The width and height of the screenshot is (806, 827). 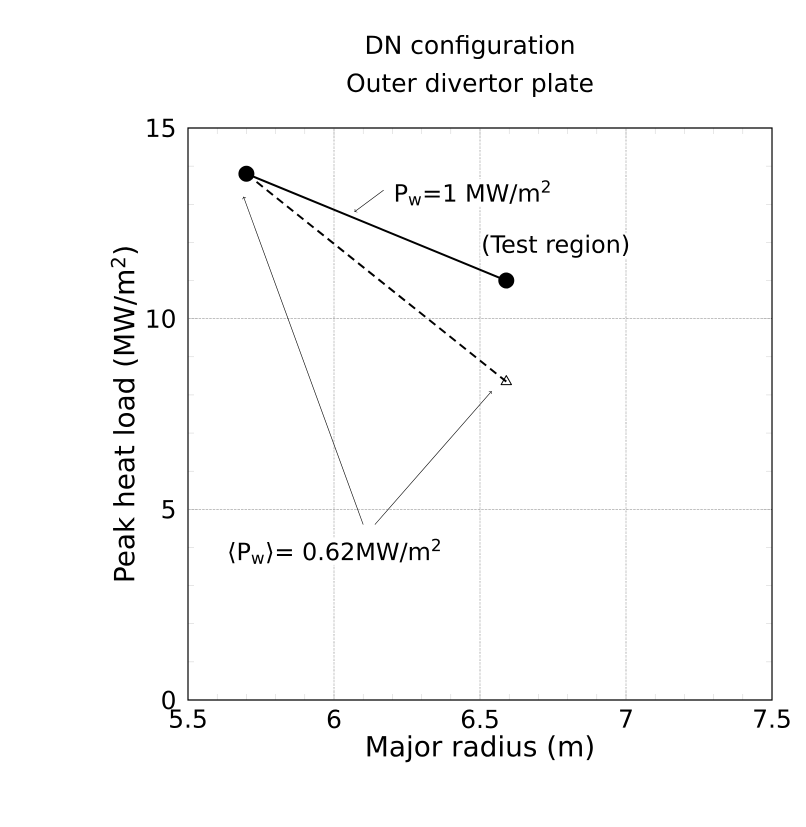 What do you see at coordinates (168, 700) in the screenshot?
I see `y-tick-label: 0` at bounding box center [168, 700].